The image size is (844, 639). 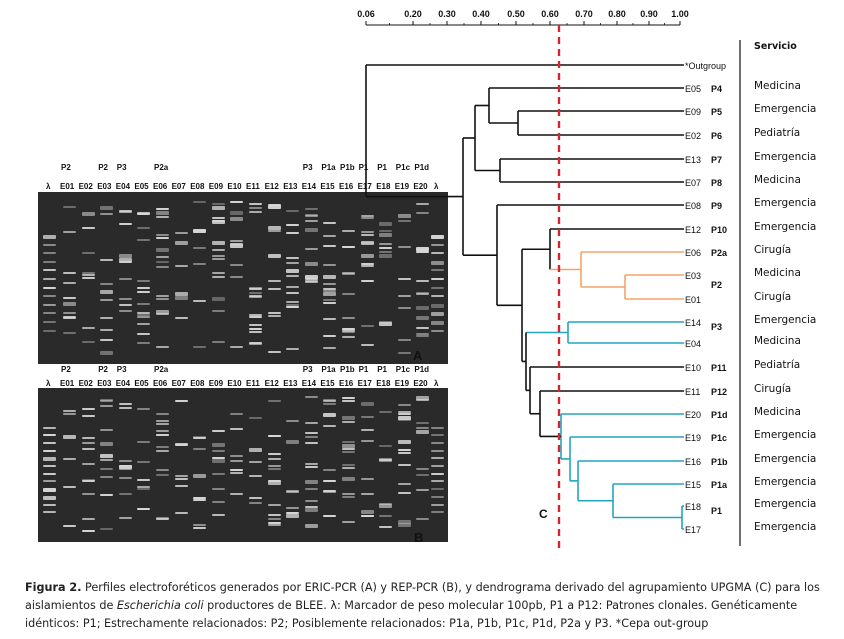 I want to click on leaf-id-label: E12, so click(x=693, y=230).